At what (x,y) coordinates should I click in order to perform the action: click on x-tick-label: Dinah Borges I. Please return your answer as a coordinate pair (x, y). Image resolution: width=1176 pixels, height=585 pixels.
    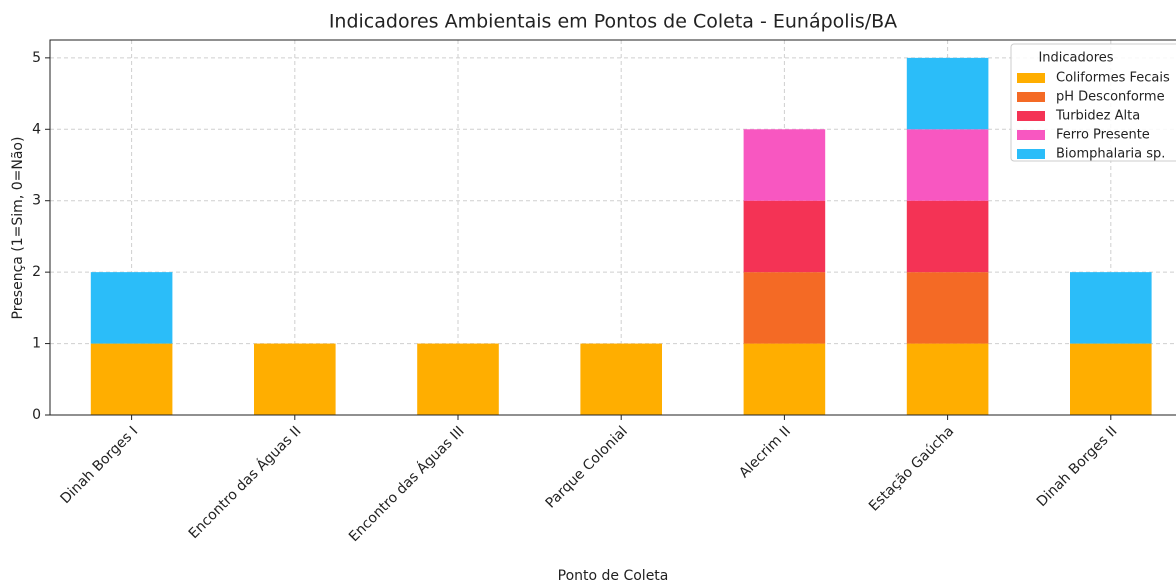
    Looking at the image, I should click on (99, 465).